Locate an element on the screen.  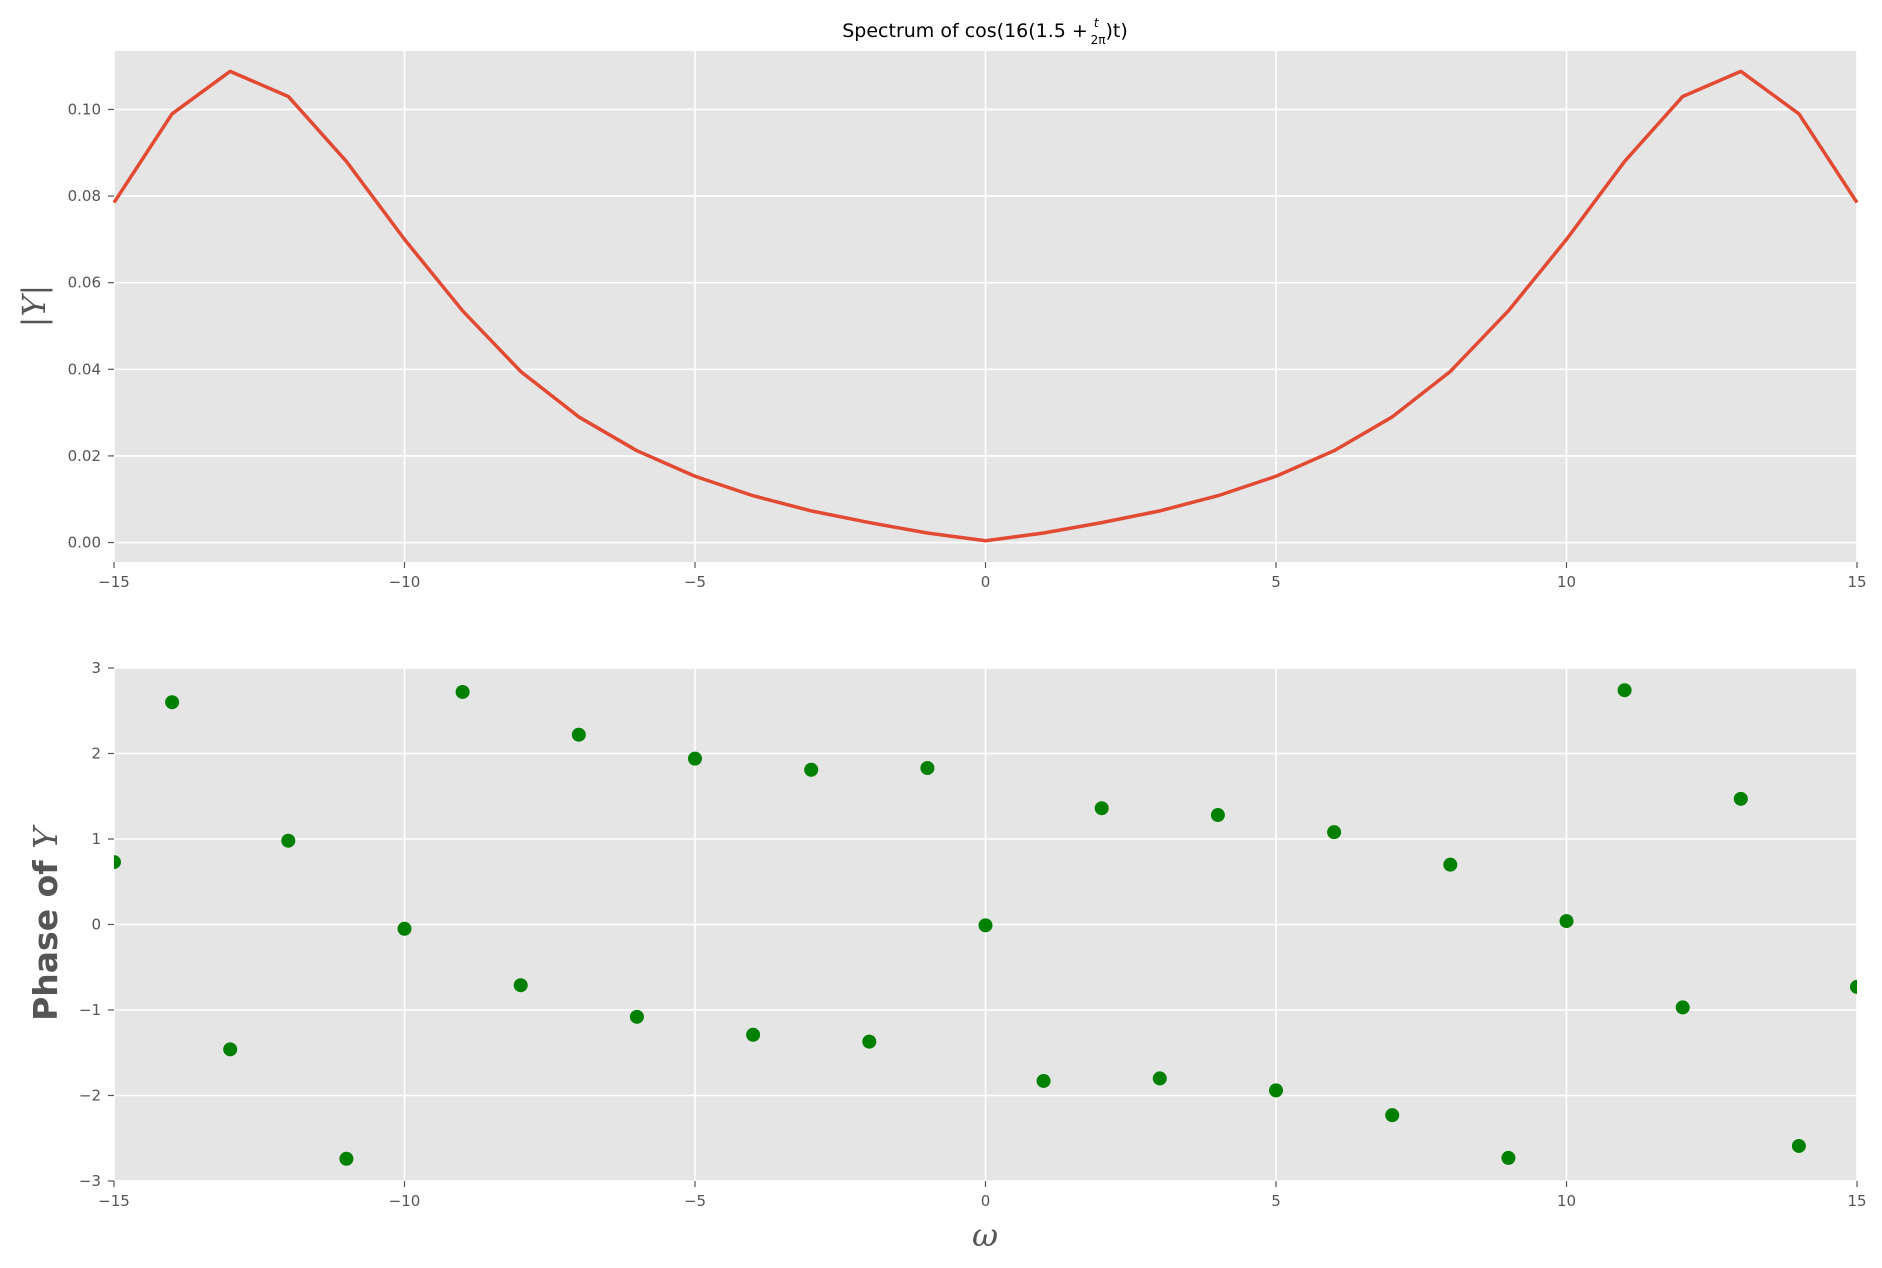
chart-title: Spectrum of cos(16(1.5 + t 2π)t) is located at coordinates (985, 31).